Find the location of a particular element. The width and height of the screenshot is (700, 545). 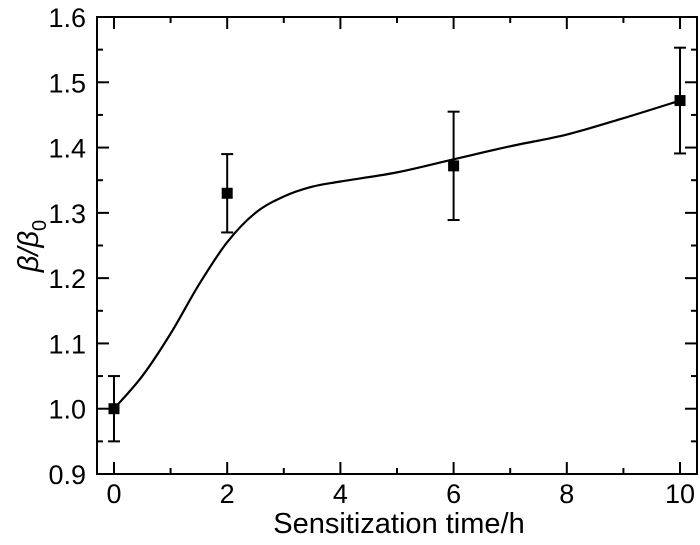

y-tick-label: 0.9 is located at coordinates (67, 475).